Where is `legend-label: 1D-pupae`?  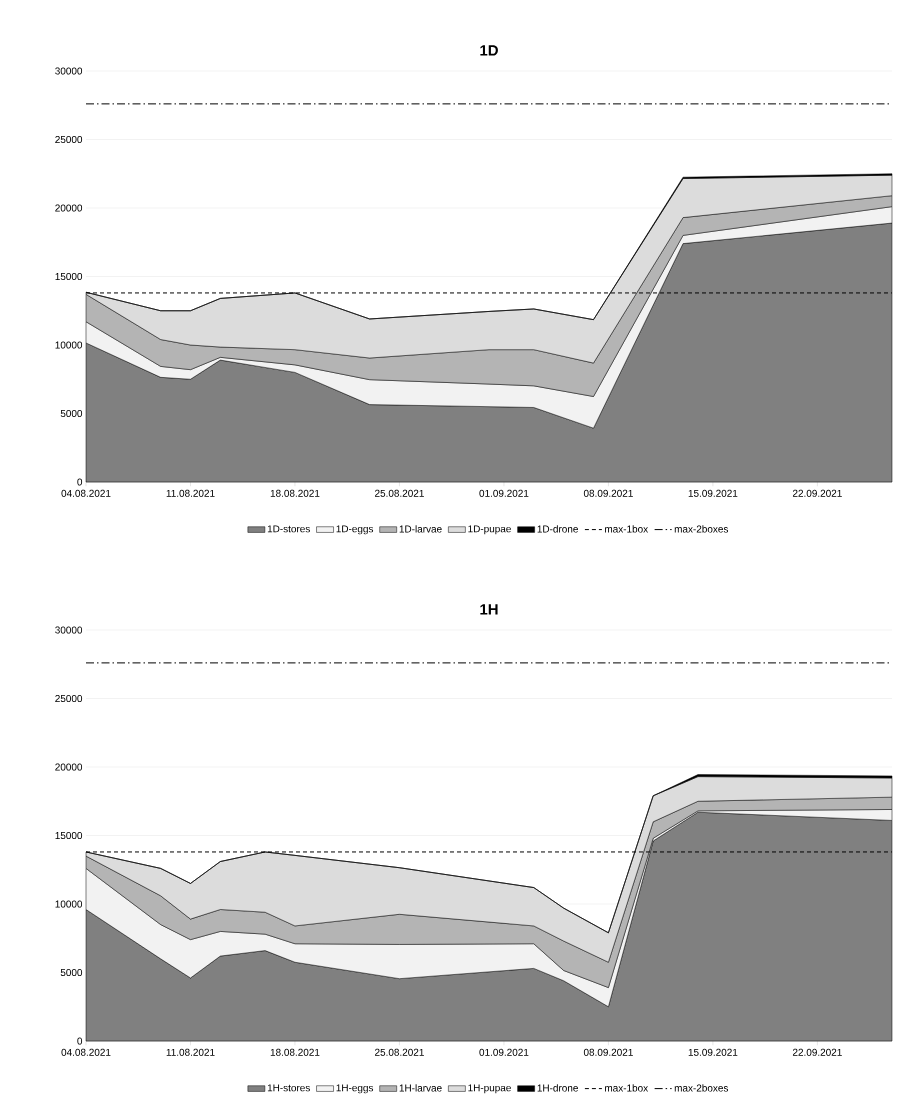 legend-label: 1D-pupae is located at coordinates (489, 530).